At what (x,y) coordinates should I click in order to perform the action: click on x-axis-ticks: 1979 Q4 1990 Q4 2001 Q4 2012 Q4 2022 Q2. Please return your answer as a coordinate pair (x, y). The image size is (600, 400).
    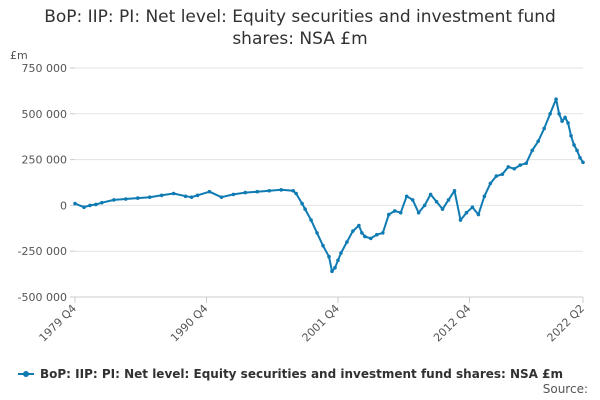
    Looking at the image, I should click on (312, 320).